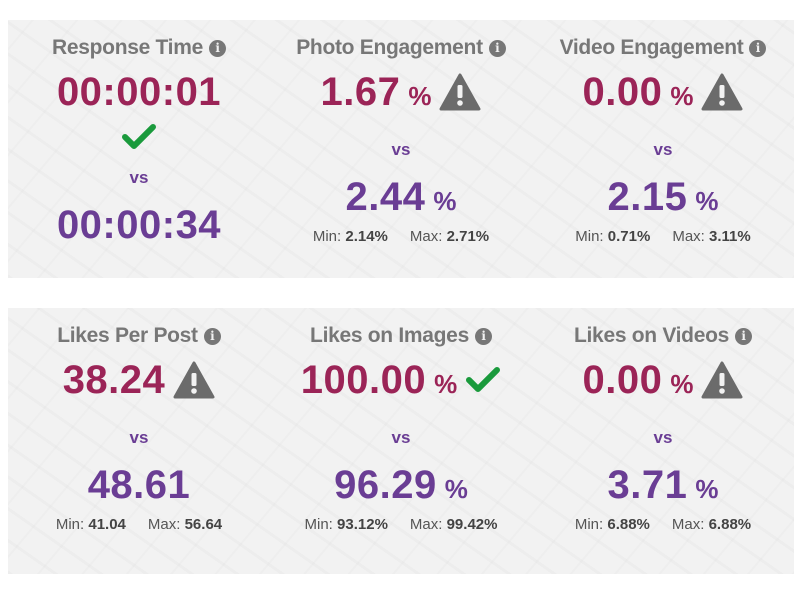  What do you see at coordinates (647, 196) in the screenshot?
I see `benchmark-value-text: 2.15` at bounding box center [647, 196].